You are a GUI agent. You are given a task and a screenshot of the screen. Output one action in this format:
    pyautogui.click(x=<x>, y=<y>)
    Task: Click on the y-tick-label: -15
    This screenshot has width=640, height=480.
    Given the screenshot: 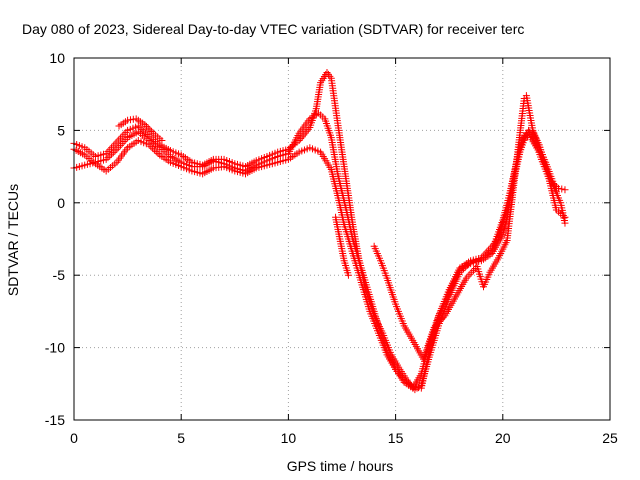 What is the action you would take?
    pyautogui.click(x=55, y=420)
    